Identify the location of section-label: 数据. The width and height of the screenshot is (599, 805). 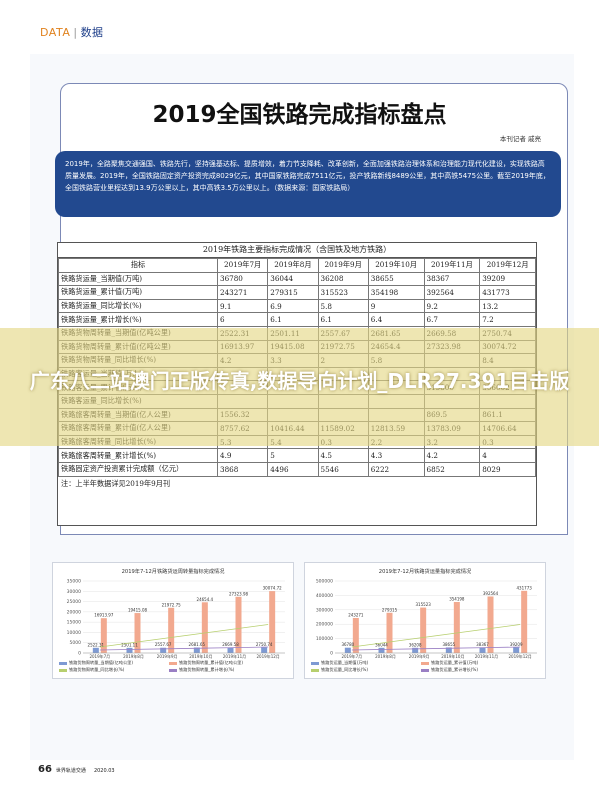
(92, 32).